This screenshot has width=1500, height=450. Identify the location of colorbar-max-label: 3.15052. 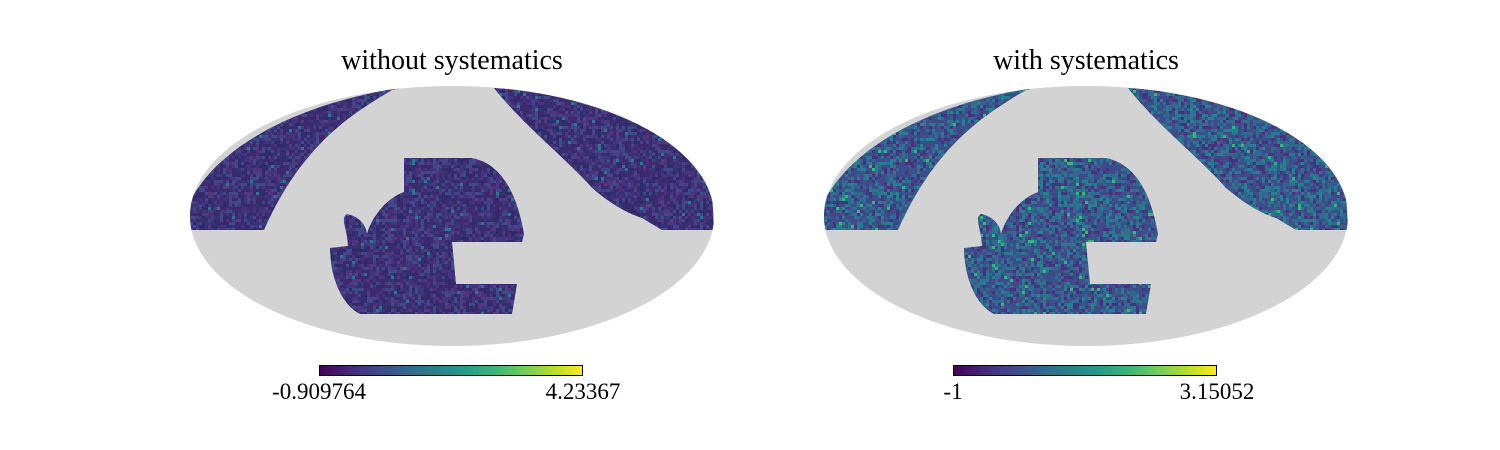
(1217, 391).